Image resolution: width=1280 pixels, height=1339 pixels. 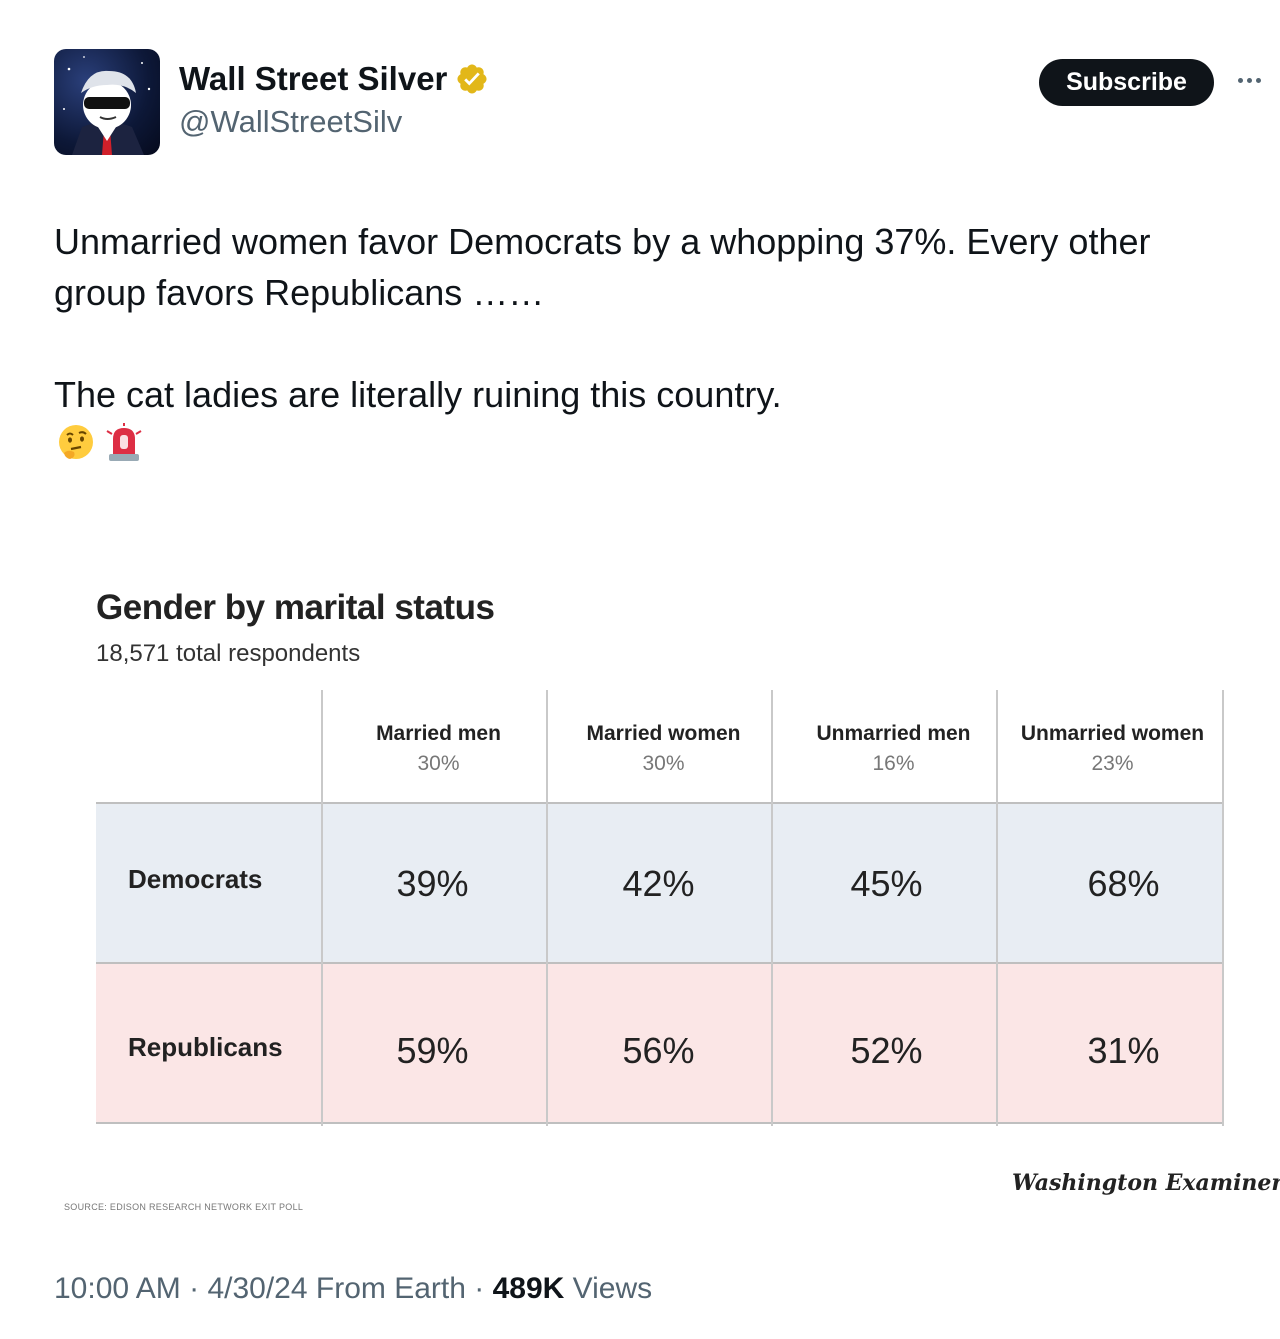 I want to click on more-dots-icon, so click(x=1249, y=80).